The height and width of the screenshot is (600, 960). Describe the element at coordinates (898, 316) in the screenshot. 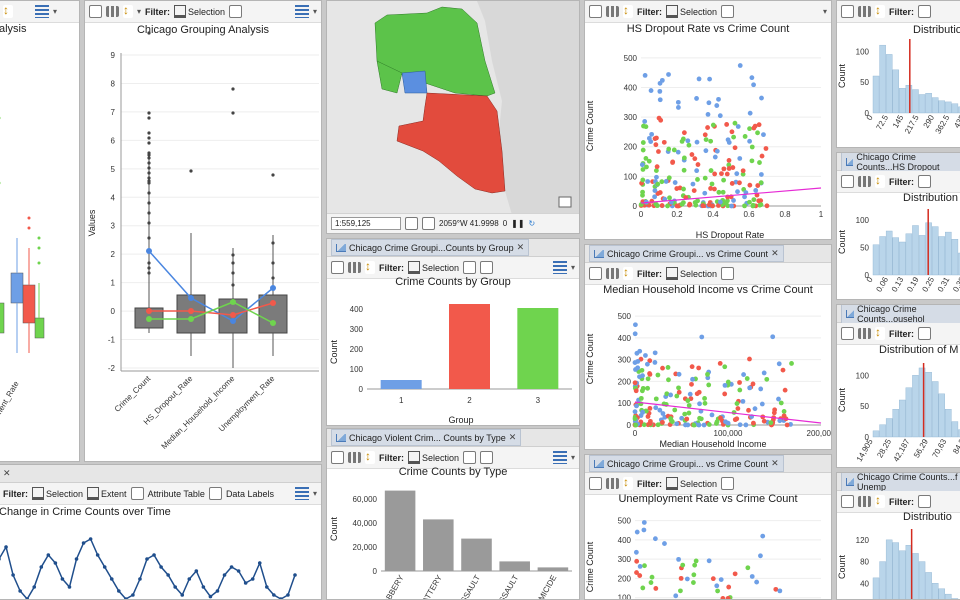

I see `chart-tab: Chicago Crime Counts...ousehol` at that location.